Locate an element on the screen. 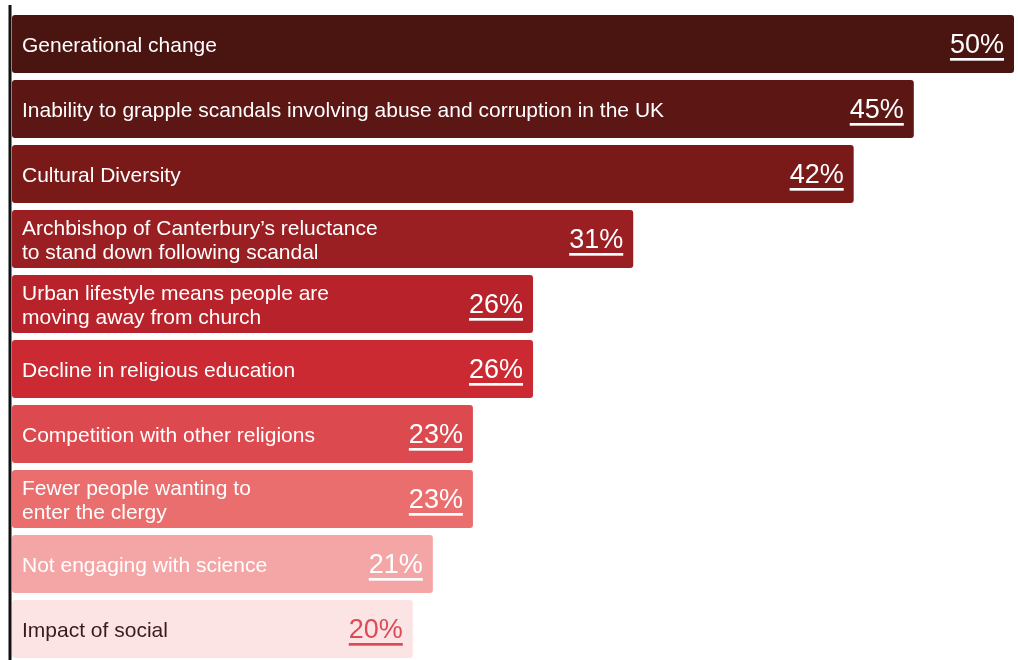 Image resolution: width=1018 pixels, height=660 pixels. data-label: 31% is located at coordinates (596, 239).